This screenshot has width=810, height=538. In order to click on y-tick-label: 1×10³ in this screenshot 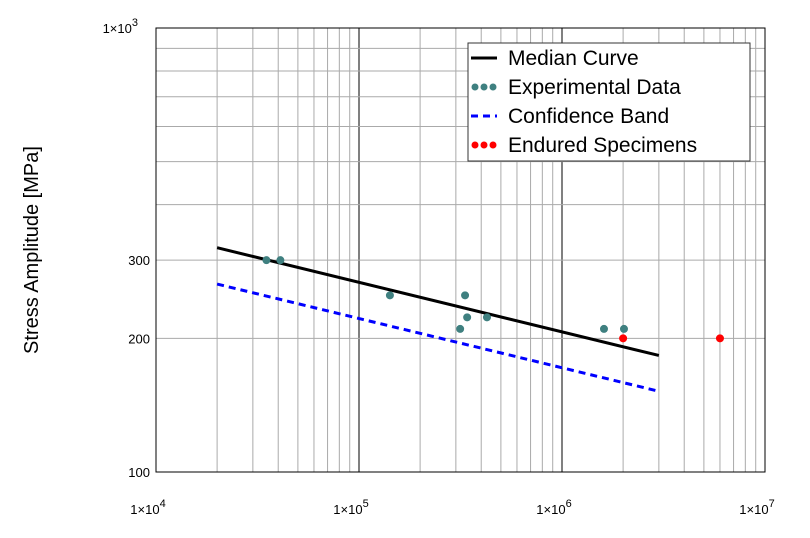, I will do `click(120, 26)`.